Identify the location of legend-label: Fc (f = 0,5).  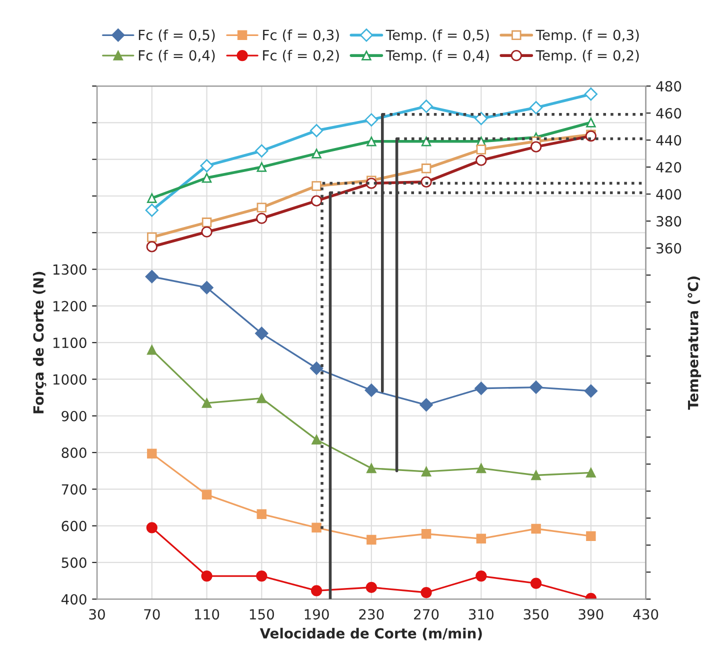
(176, 35).